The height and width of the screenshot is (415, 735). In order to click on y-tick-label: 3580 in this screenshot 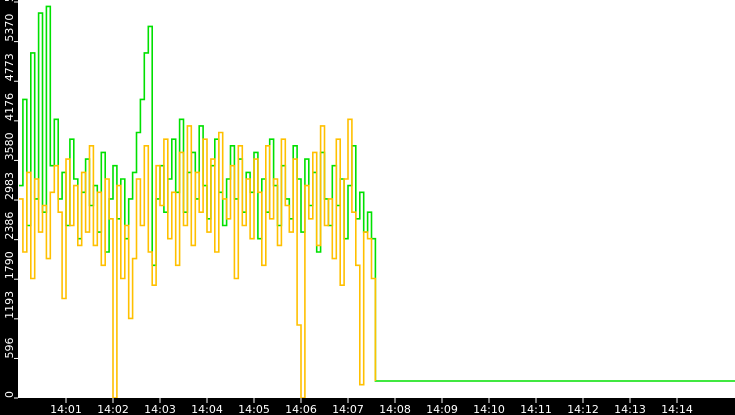, I will do `click(9, 146)`.